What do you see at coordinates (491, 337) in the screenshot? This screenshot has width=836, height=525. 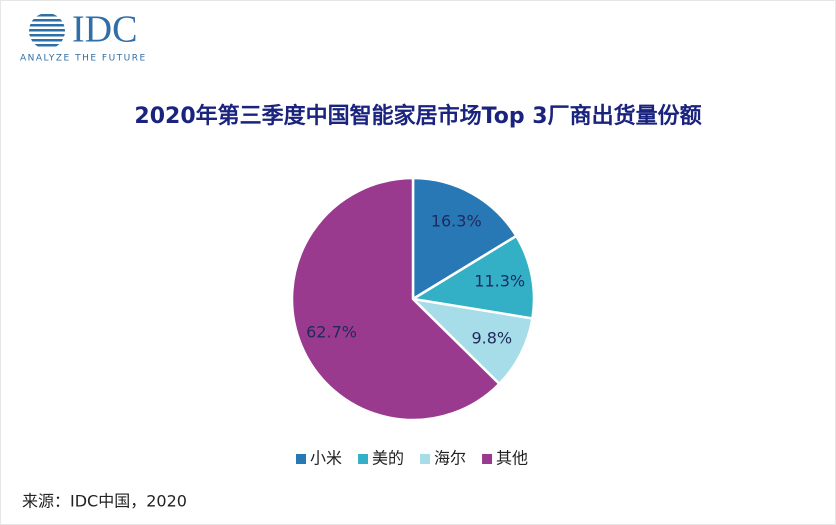 I see `data-label: 9.8%` at bounding box center [491, 337].